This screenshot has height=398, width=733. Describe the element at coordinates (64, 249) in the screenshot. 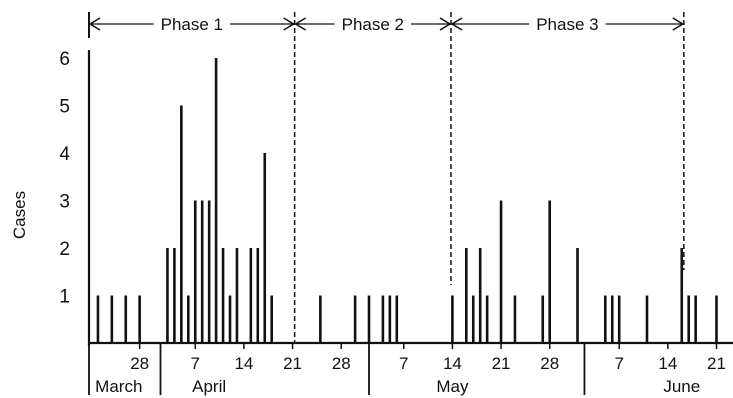

I see `y-tick-label: 2` at that location.